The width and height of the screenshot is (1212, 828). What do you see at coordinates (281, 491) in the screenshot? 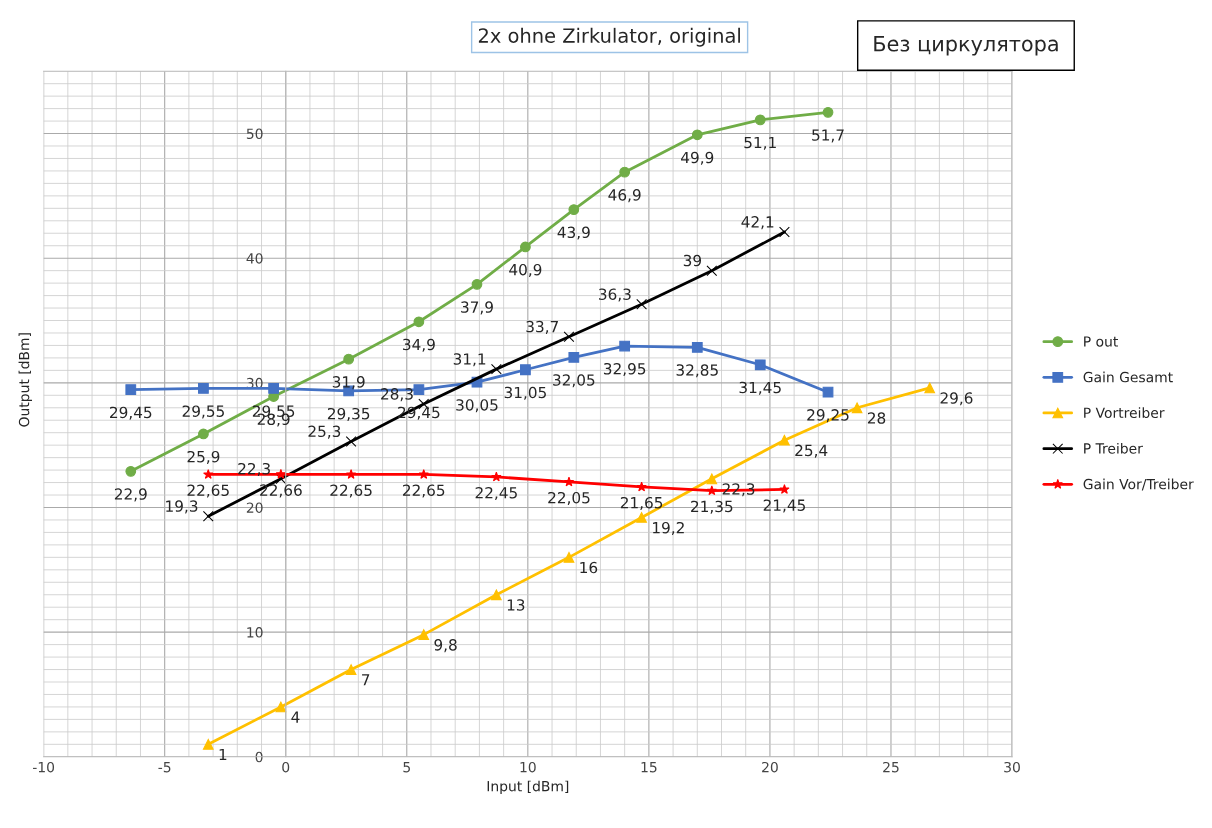
I see `data-label: 22,66` at bounding box center [281, 491].